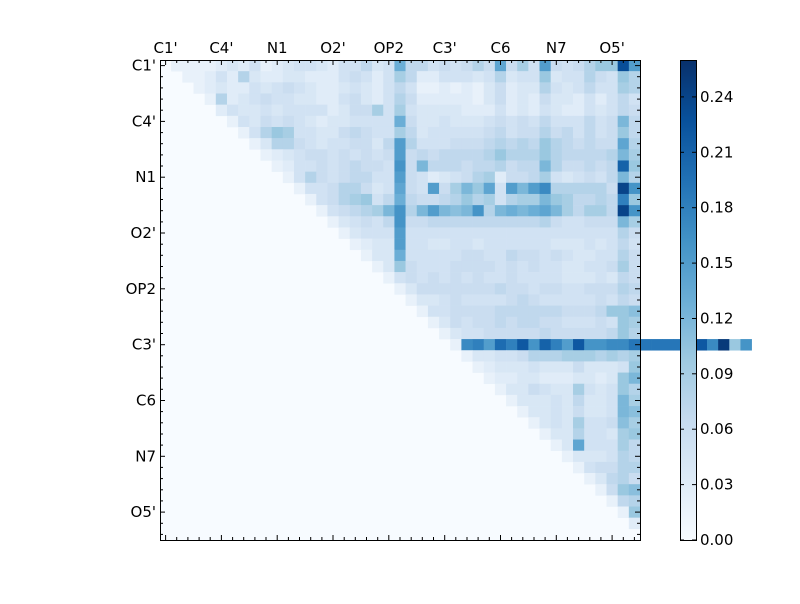  I want to click on colorbar-tick-label: 0.09, so click(716, 374).